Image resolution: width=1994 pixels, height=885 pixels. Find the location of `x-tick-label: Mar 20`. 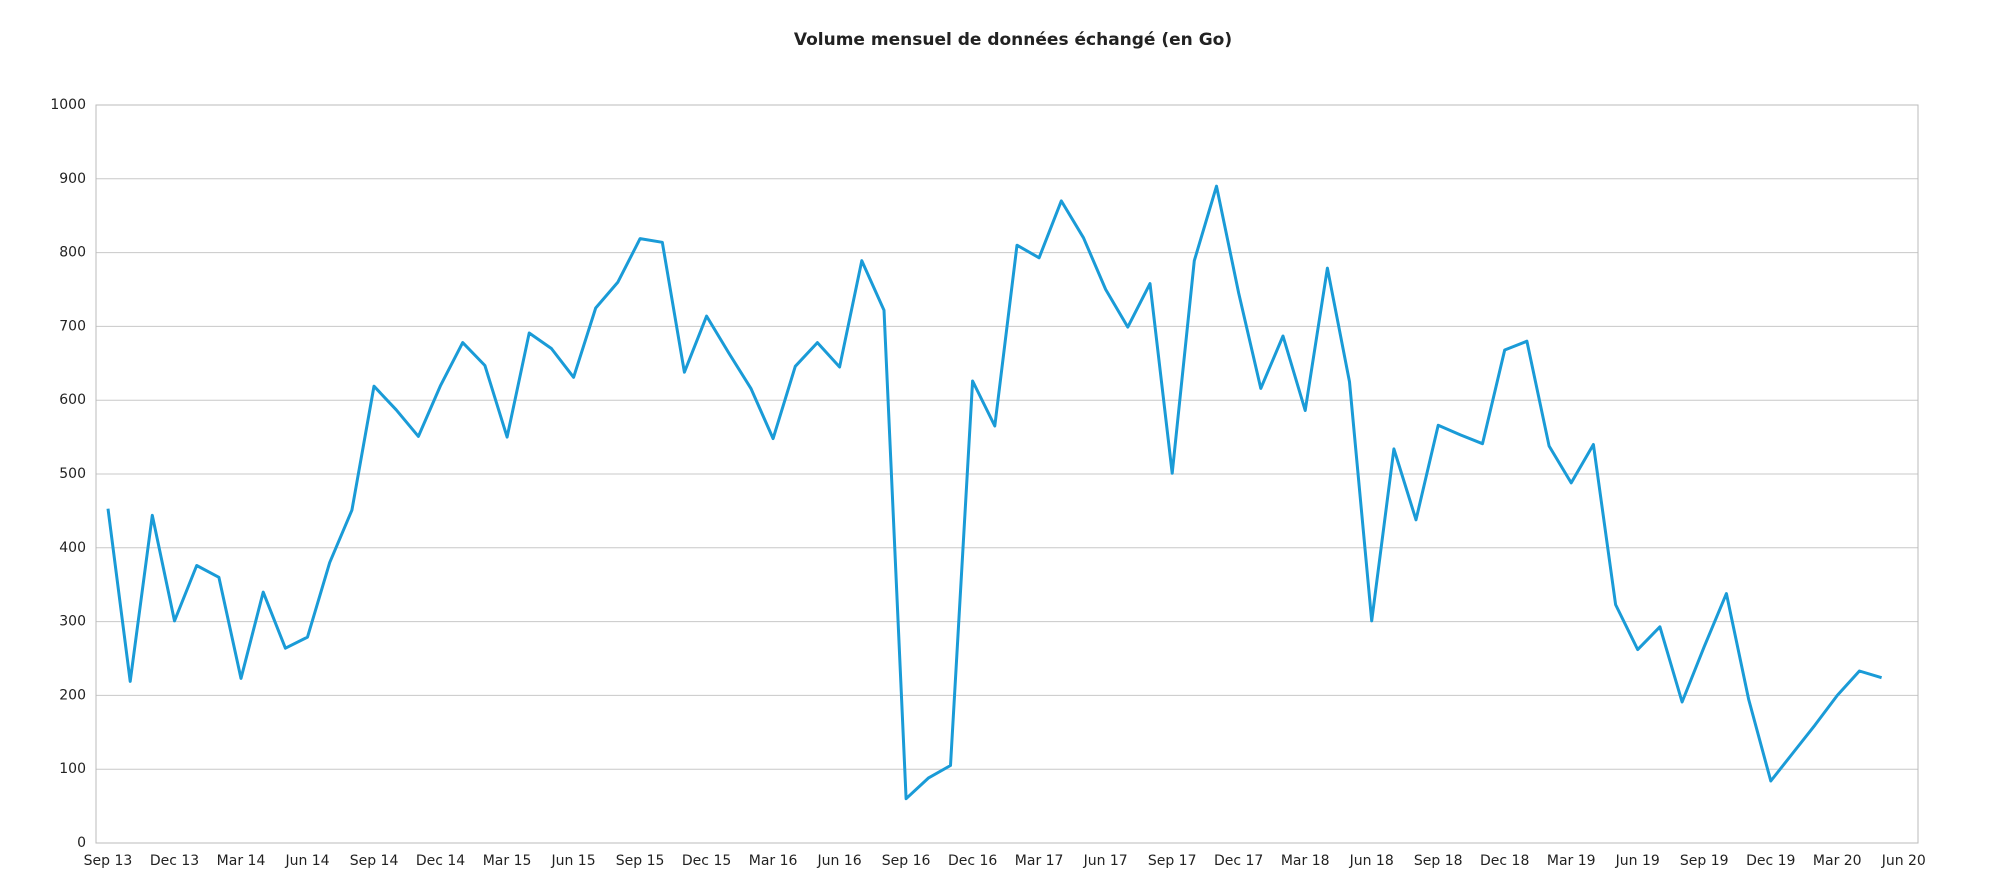

x-tick-label: Mar 20 is located at coordinates (1837, 861).